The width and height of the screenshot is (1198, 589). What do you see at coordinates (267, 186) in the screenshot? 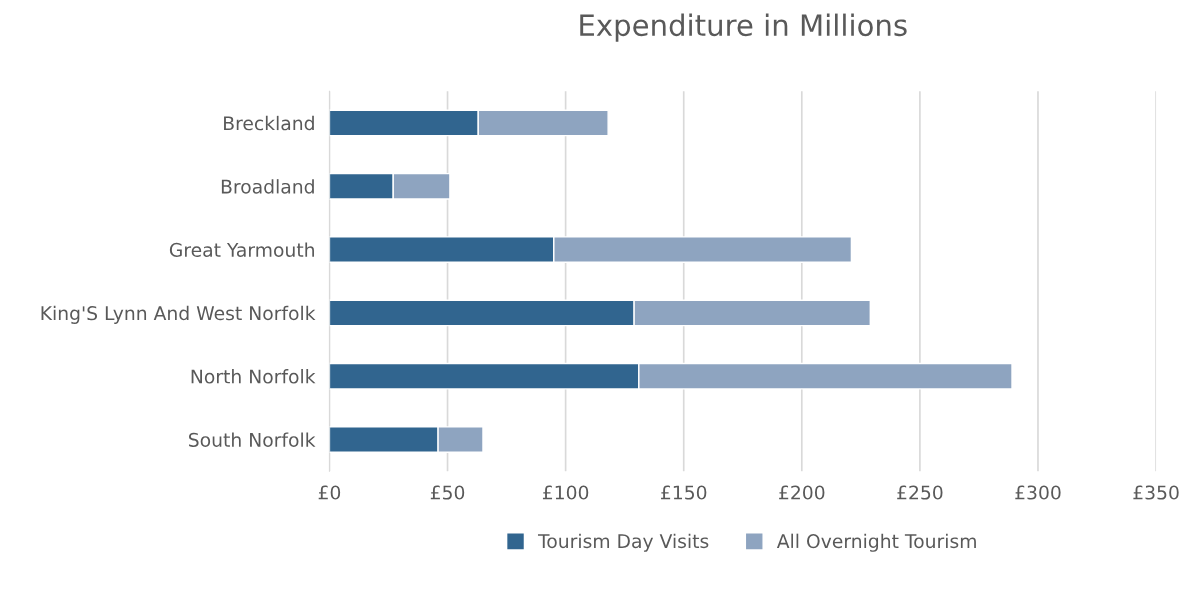
I see `y-tick-label: Broadland` at bounding box center [267, 186].